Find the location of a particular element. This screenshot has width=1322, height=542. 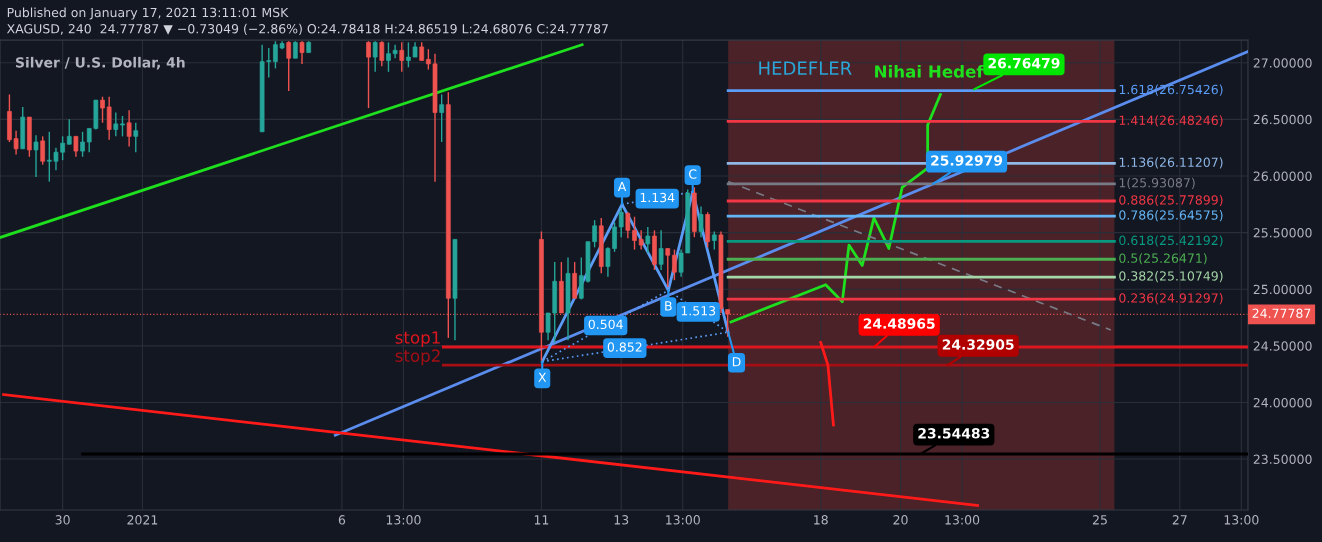

annotation: D is located at coordinates (736, 362).